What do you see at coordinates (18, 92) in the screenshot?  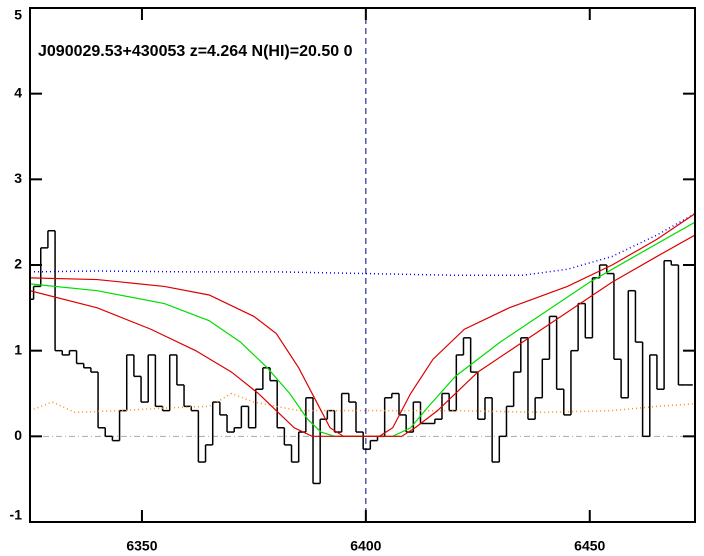 I see `y-tick-label: 4` at bounding box center [18, 92].